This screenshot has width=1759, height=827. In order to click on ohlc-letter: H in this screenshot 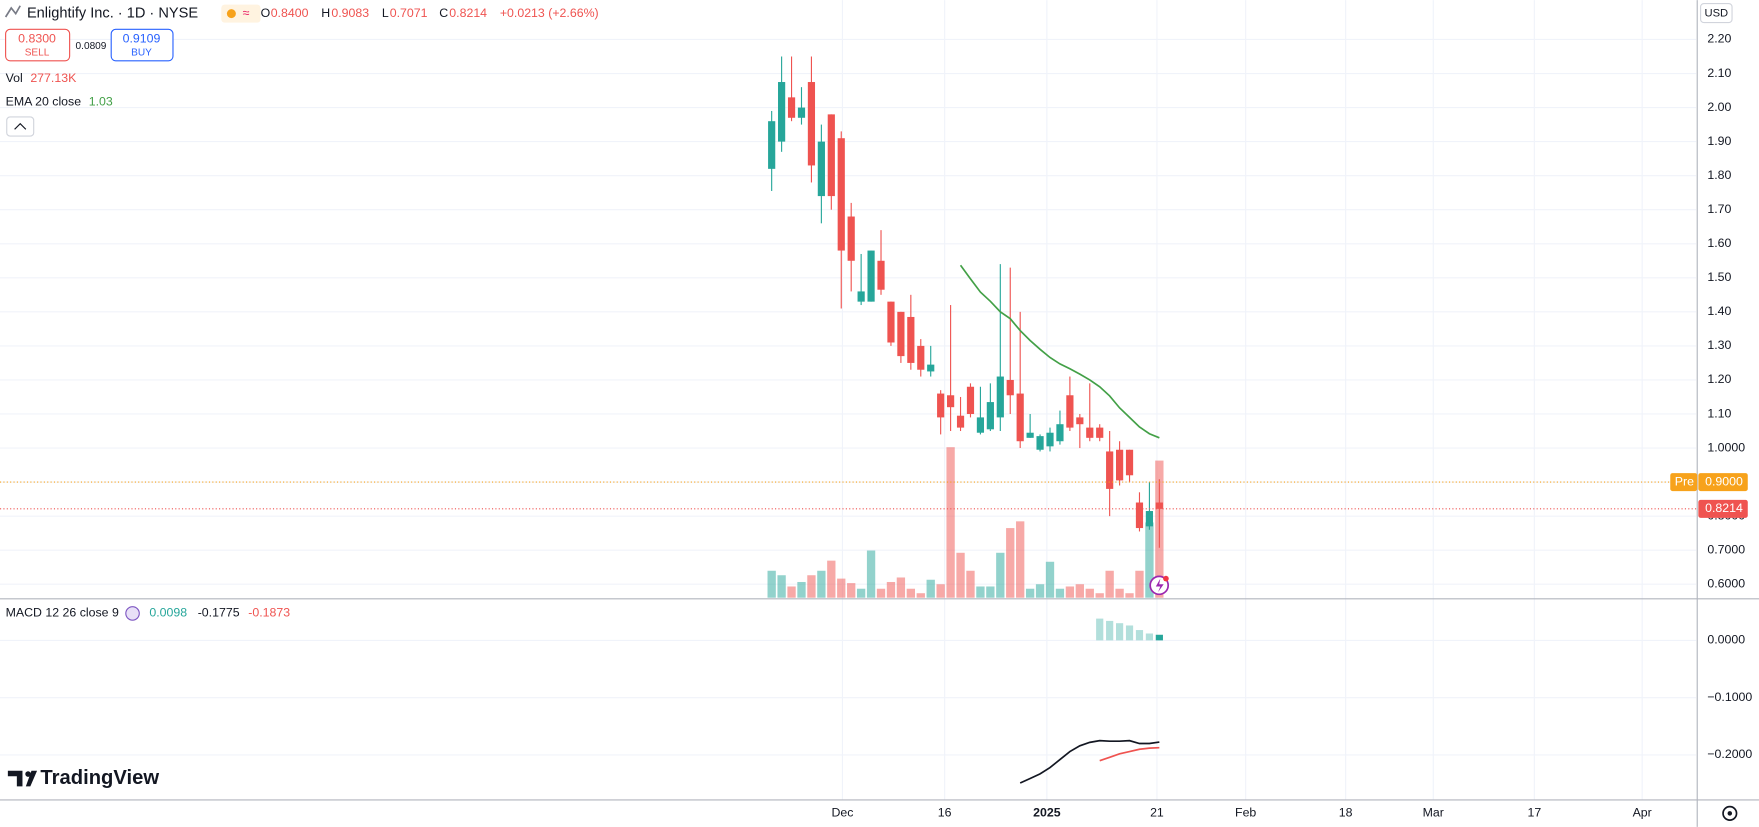, I will do `click(325, 13)`.